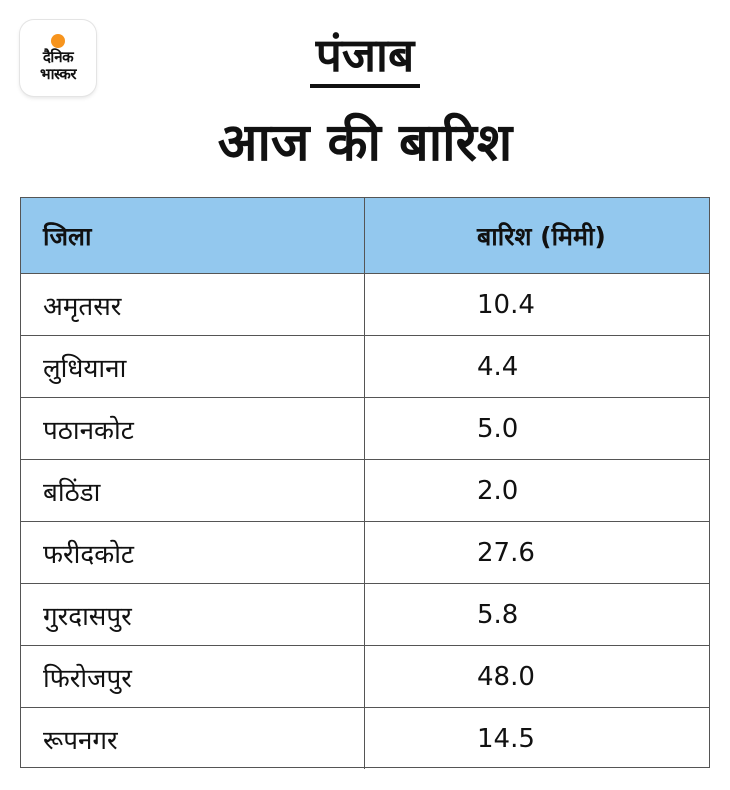  I want to click on district-cell: बठिंडा, so click(193, 490).